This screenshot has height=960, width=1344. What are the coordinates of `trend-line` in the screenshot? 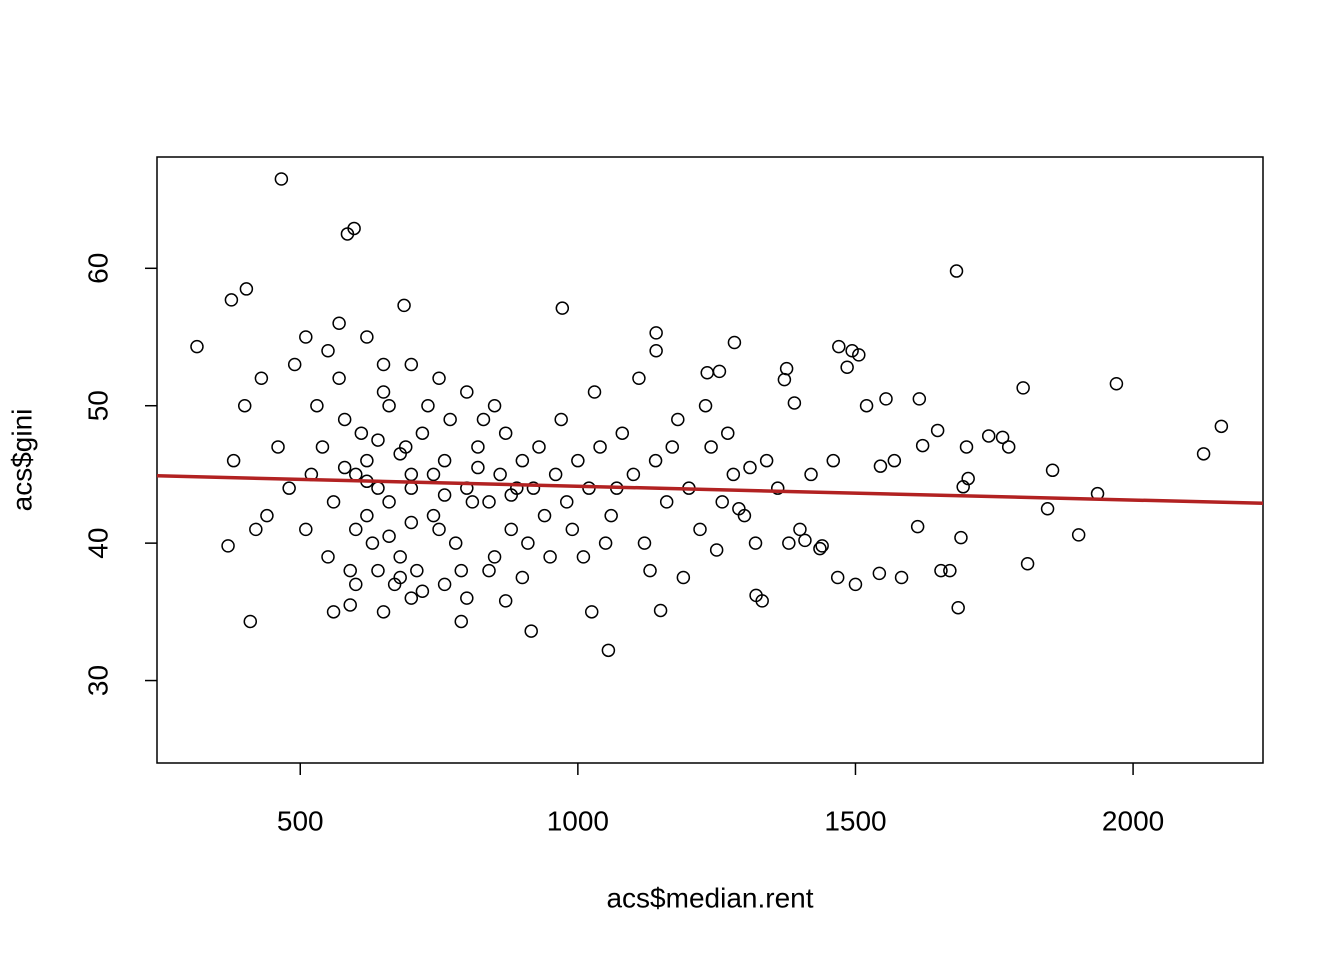 It's located at (710, 490).